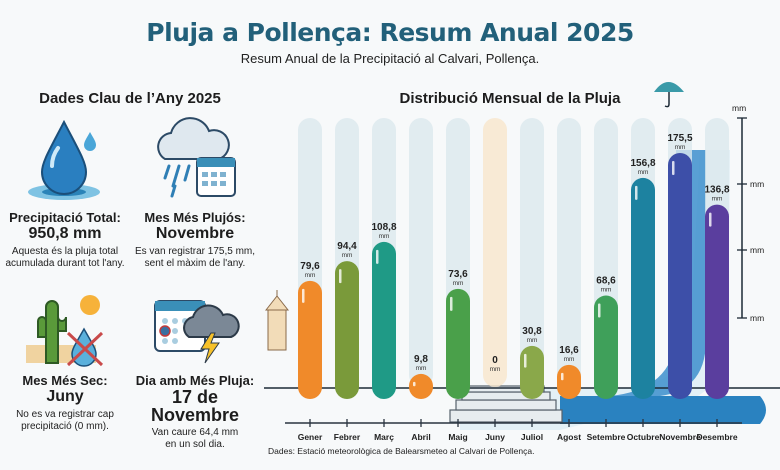  What do you see at coordinates (195, 406) in the screenshot?
I see `stat-value: 17 de Novembre` at bounding box center [195, 406].